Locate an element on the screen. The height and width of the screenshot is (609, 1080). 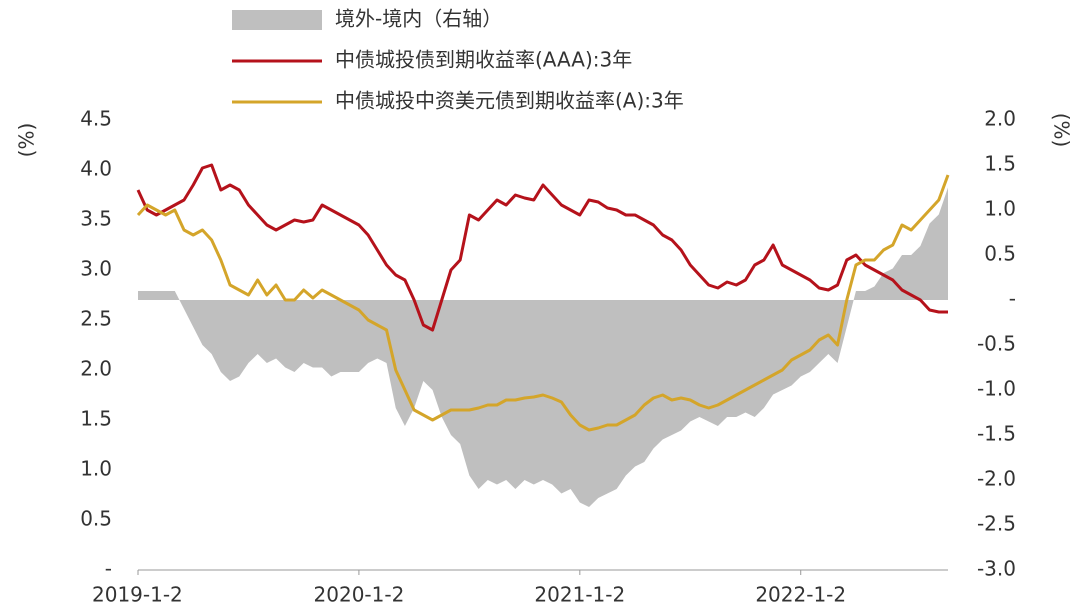
x-tick-label: 2022-1-2 is located at coordinates (800, 595).